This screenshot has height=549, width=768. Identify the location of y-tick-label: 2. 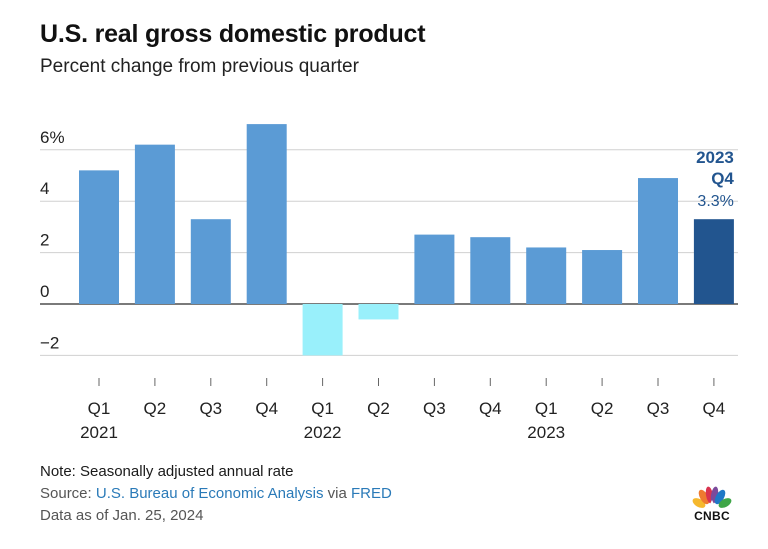
(44, 240).